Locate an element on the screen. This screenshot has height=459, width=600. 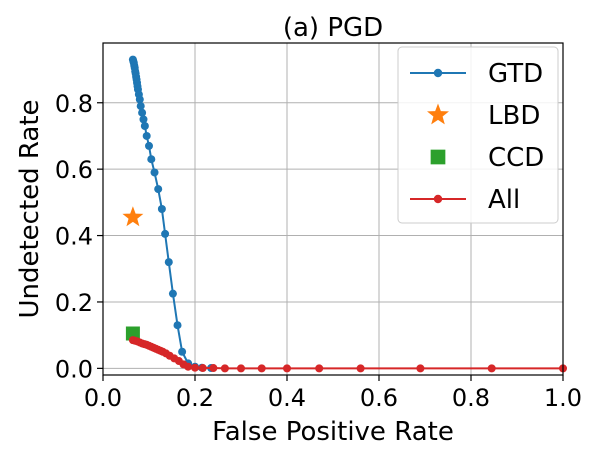
legend-item-ccd: CCD is located at coordinates (487, 158).